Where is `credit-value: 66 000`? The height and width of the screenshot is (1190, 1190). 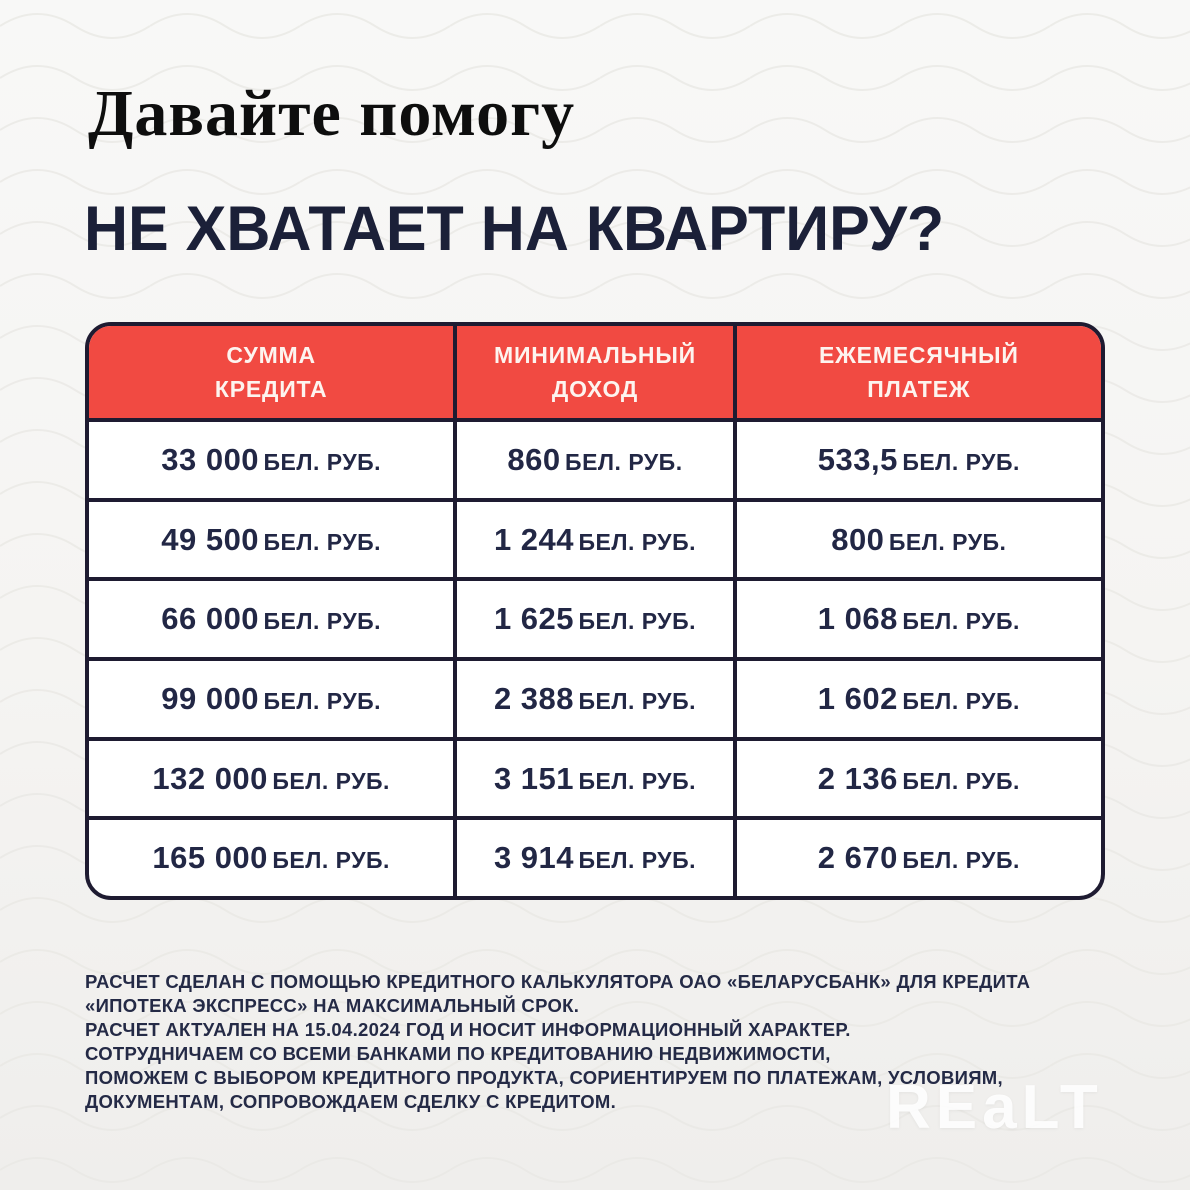 credit-value: 66 000 is located at coordinates (210, 619).